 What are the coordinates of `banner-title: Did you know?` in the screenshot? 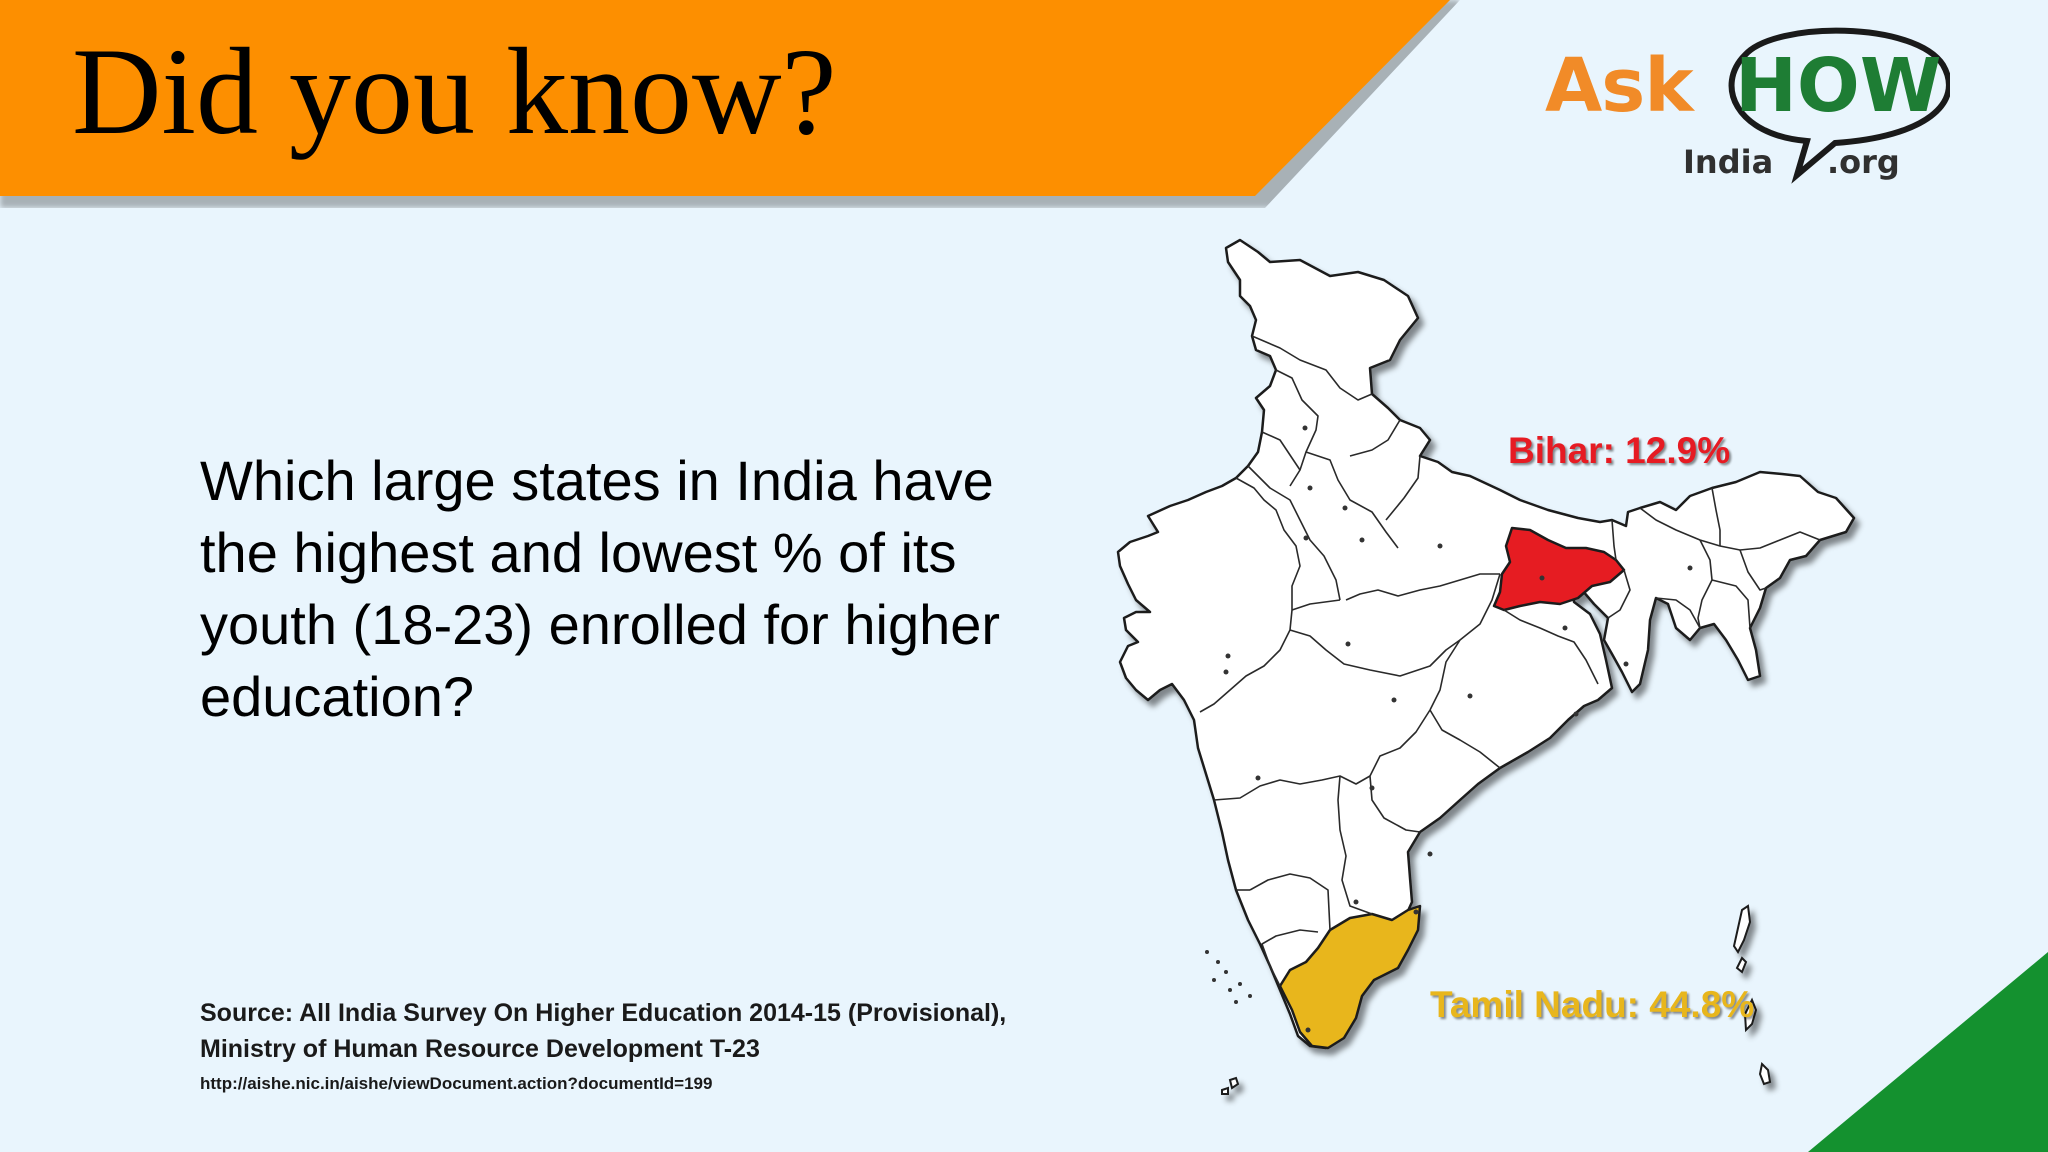 It's located at (454, 91).